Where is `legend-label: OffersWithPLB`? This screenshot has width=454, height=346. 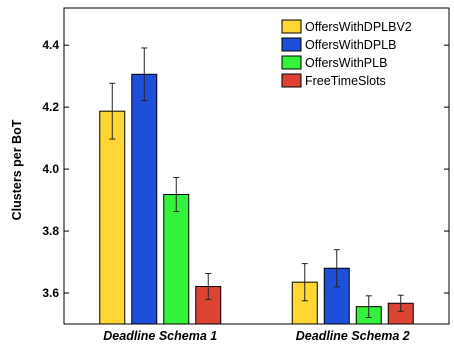 legend-label: OffersWithPLB is located at coordinates (346, 63).